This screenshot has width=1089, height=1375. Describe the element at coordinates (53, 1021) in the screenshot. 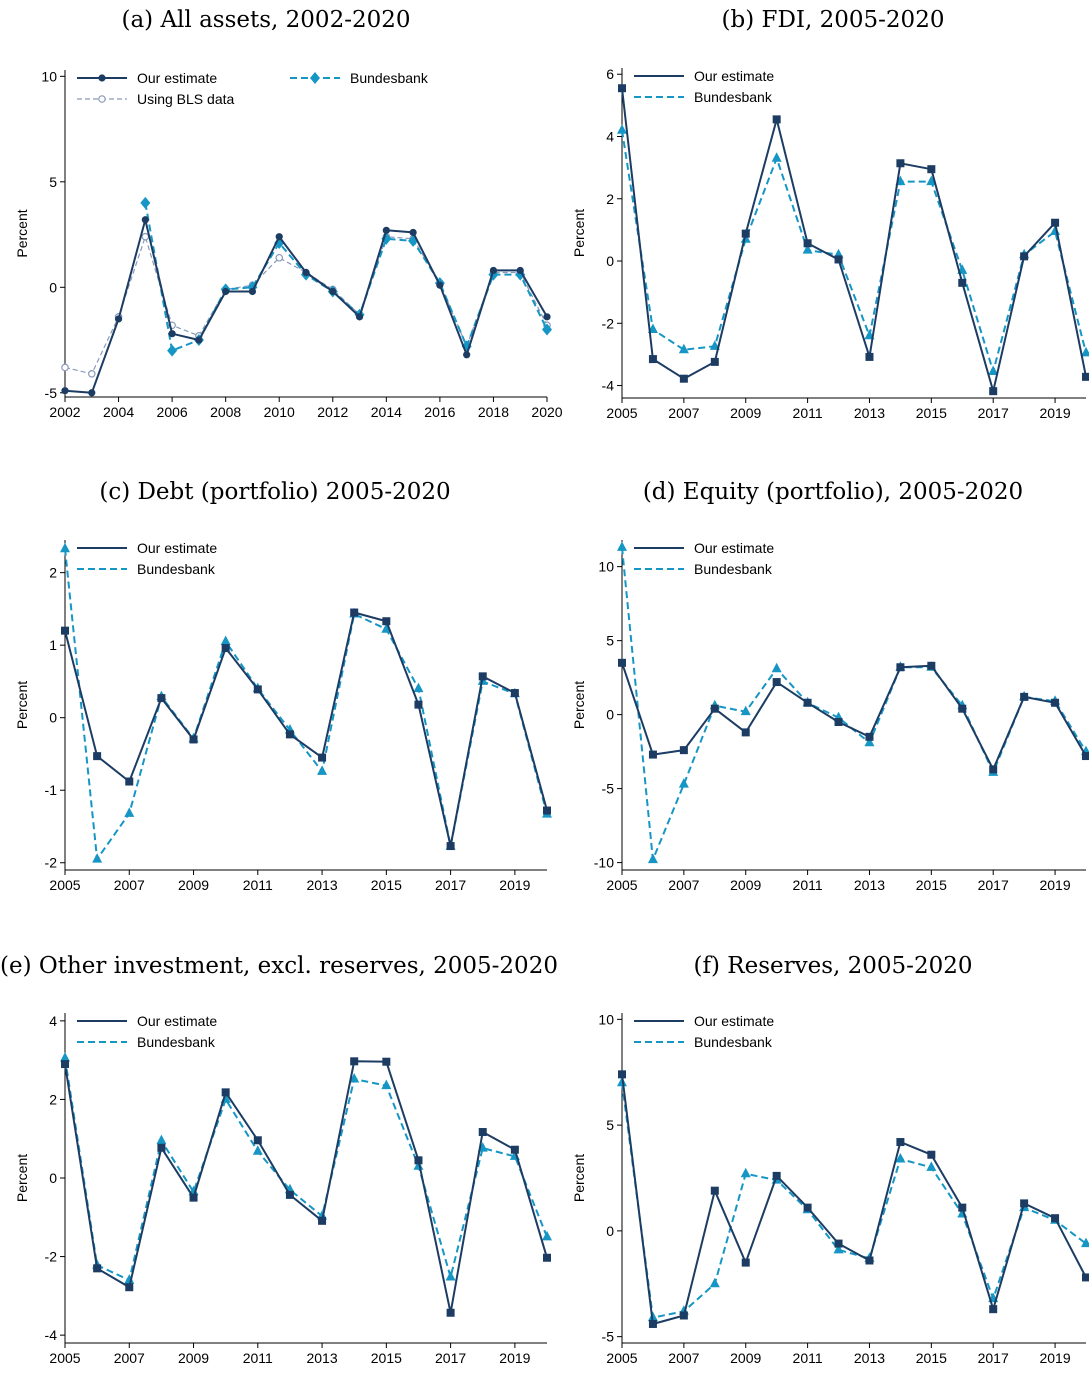

I see `y-tick-label: 4` at that location.